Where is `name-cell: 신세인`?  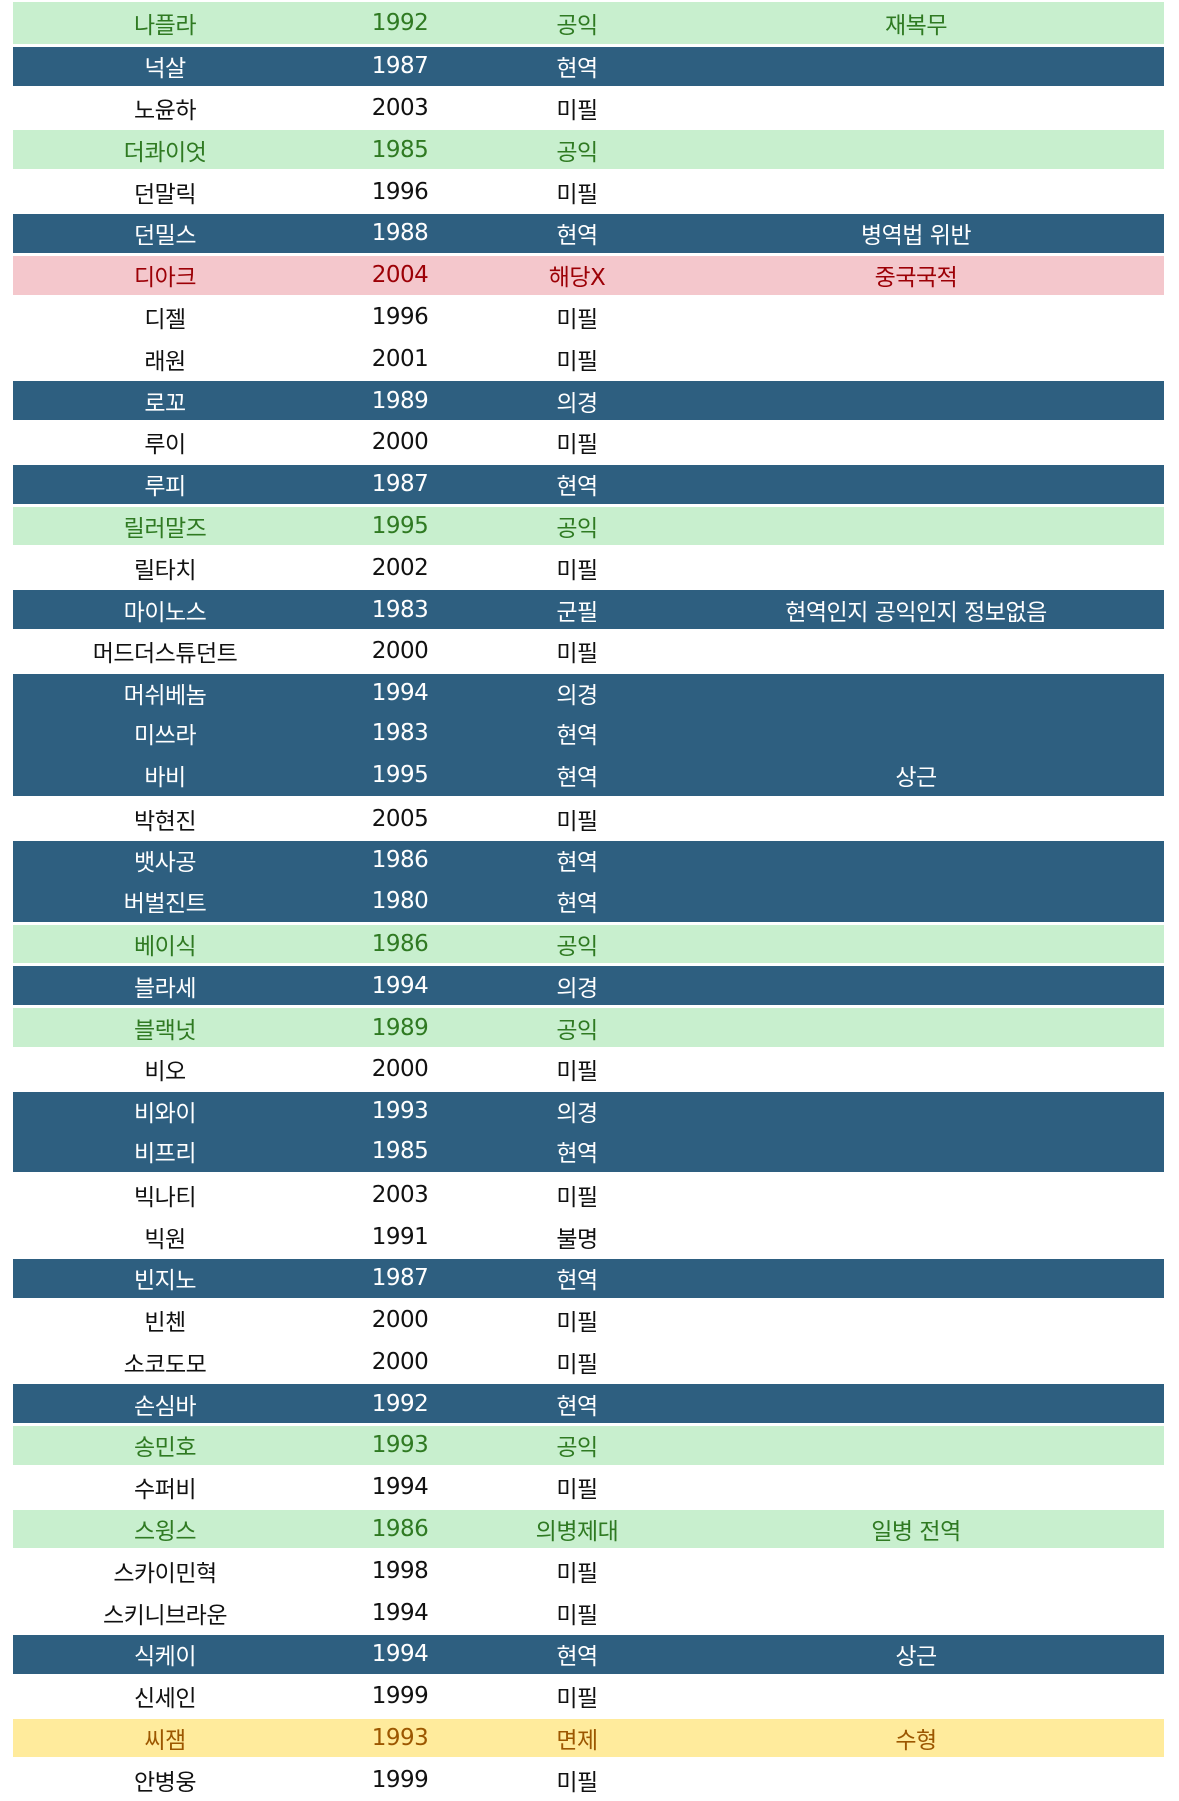 name-cell: 신세인 is located at coordinates (165, 1699).